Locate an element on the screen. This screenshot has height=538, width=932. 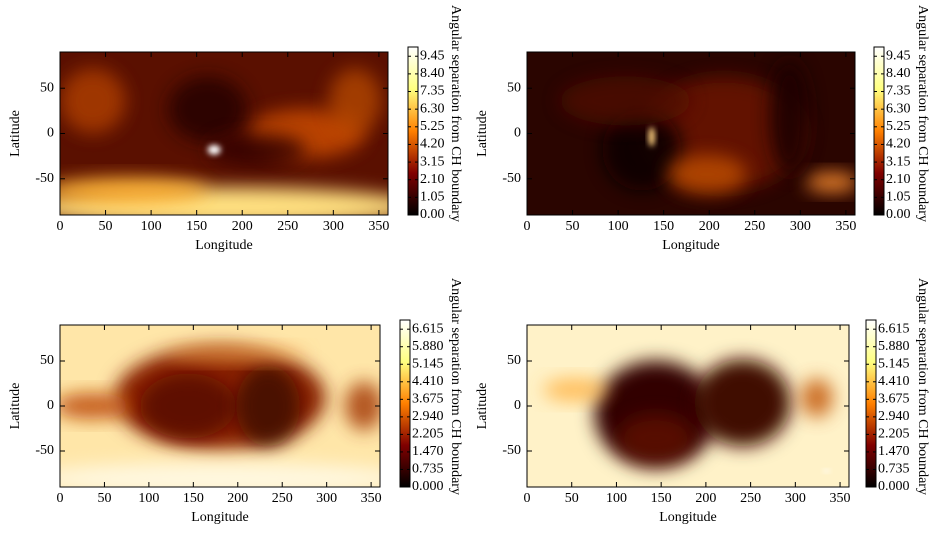
colorbar-tick-label: 5.25 is located at coordinates (432, 126).